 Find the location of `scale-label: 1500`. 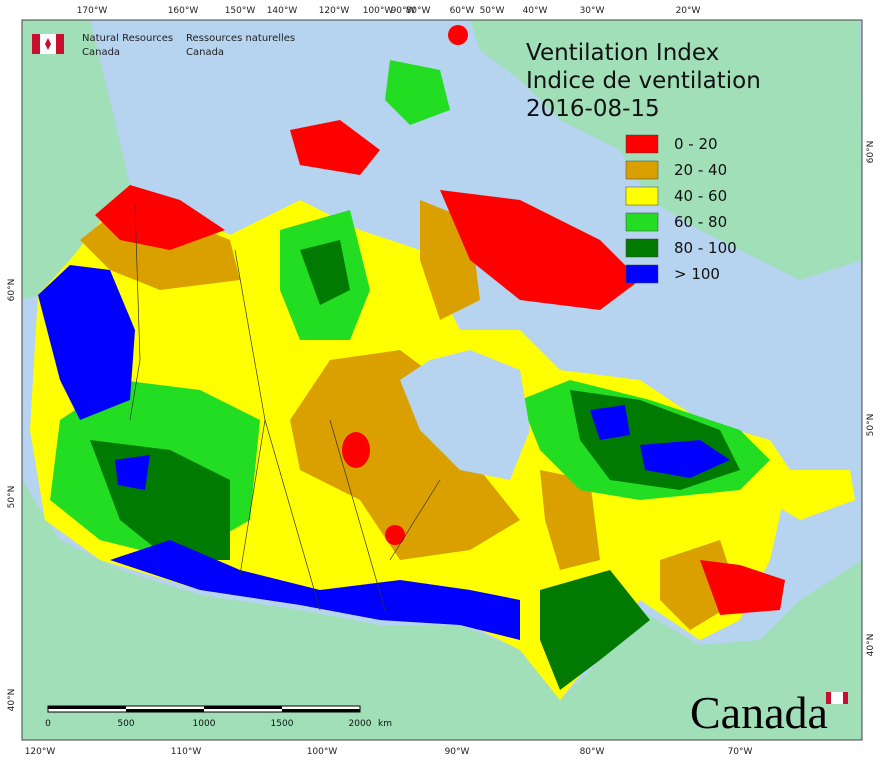

scale-label: 1500 is located at coordinates (282, 724).